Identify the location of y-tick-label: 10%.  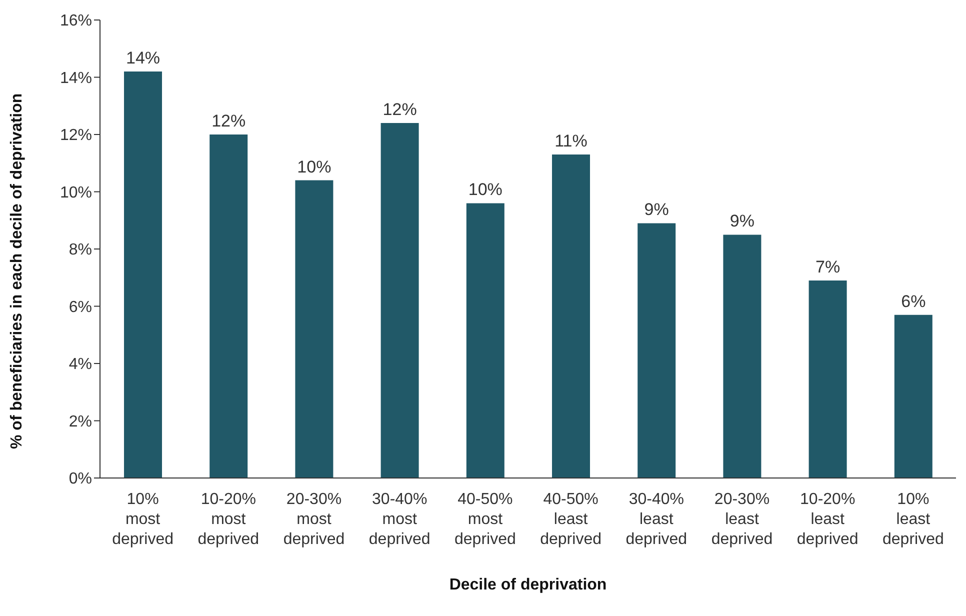
(76, 193).